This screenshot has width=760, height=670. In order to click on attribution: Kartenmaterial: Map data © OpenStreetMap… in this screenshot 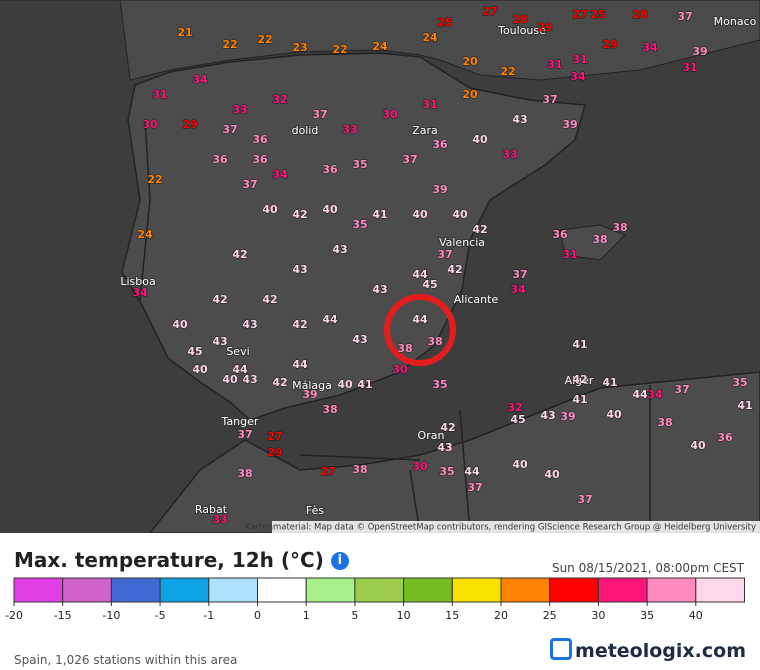, I will do `click(500, 528)`.